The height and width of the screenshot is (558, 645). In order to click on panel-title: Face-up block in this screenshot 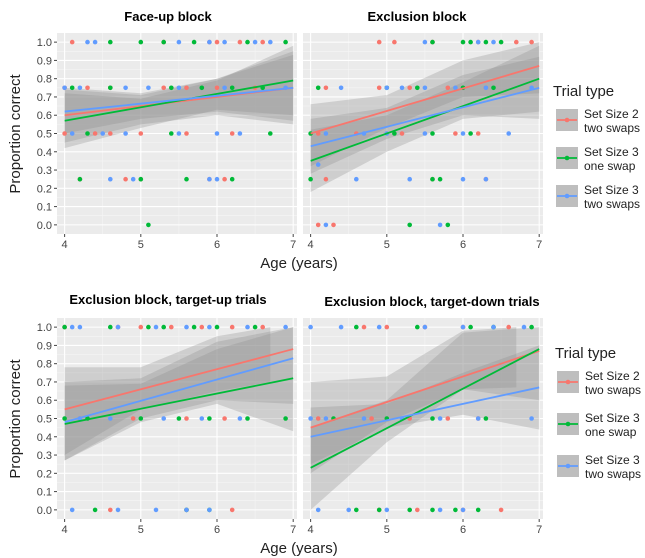, I will do `click(168, 16)`.